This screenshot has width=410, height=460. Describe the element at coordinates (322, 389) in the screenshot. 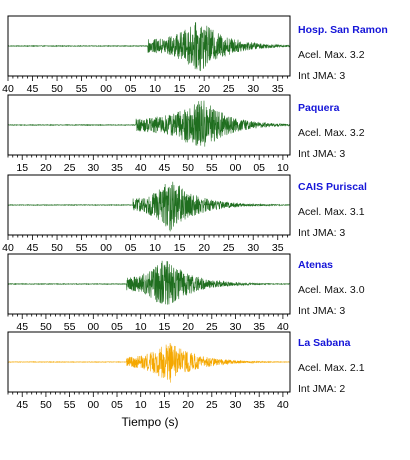

I see `jma-intensity-label: Int JMA: 2` at that location.